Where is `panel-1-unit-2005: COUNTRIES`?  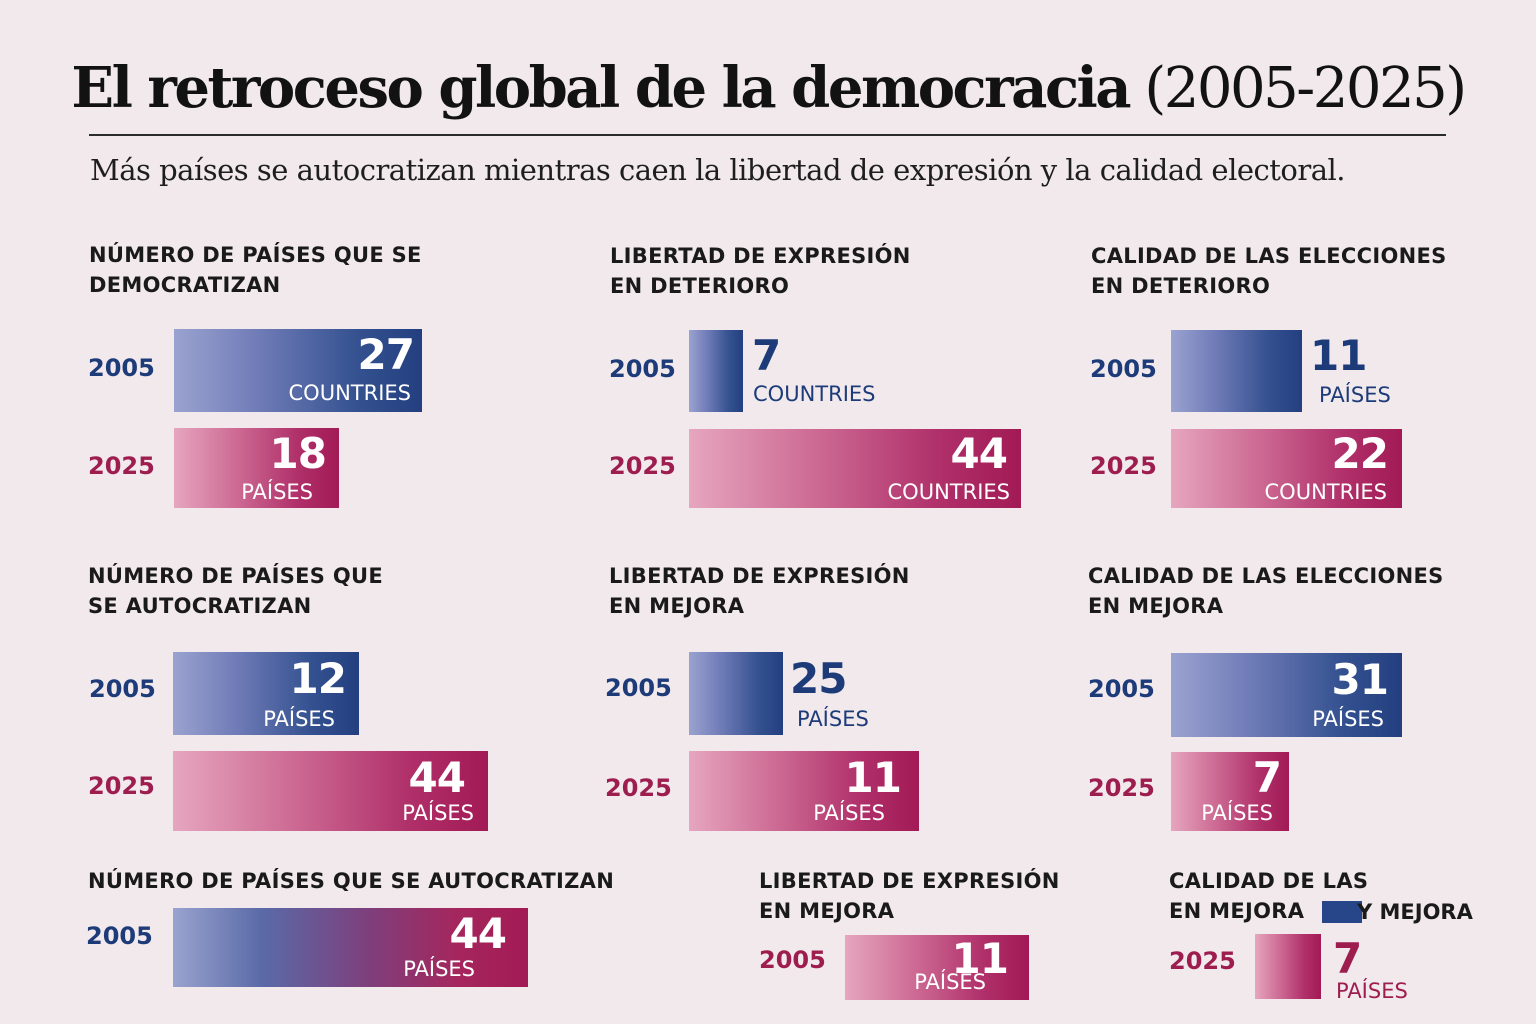
panel-1-unit-2005: COUNTRIES is located at coordinates (349, 393).